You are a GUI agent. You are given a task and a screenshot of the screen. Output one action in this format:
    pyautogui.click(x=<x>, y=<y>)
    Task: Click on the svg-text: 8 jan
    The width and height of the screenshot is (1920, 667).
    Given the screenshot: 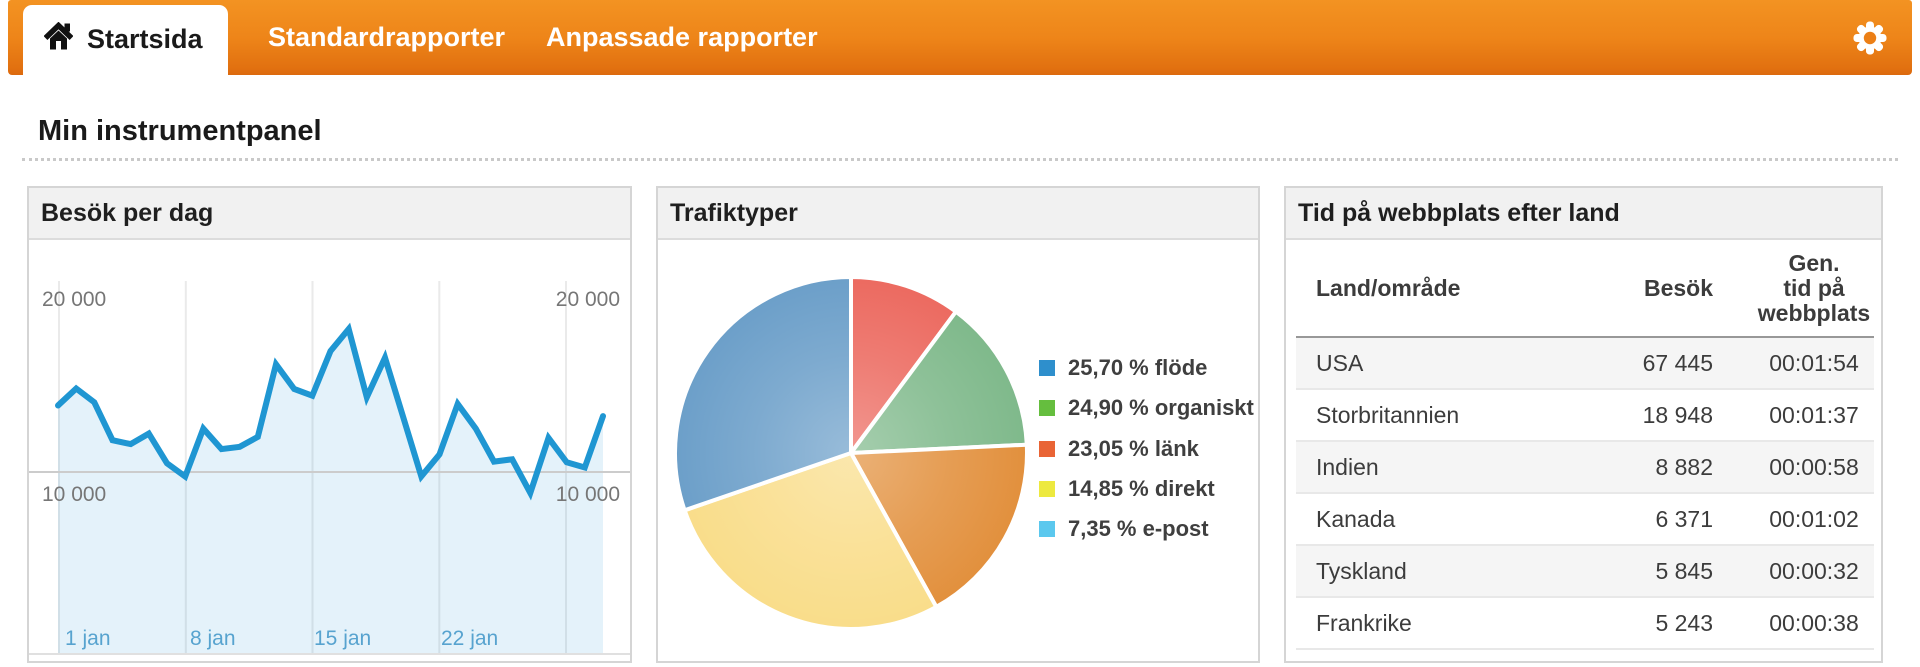 What is the action you would take?
    pyautogui.click(x=213, y=638)
    